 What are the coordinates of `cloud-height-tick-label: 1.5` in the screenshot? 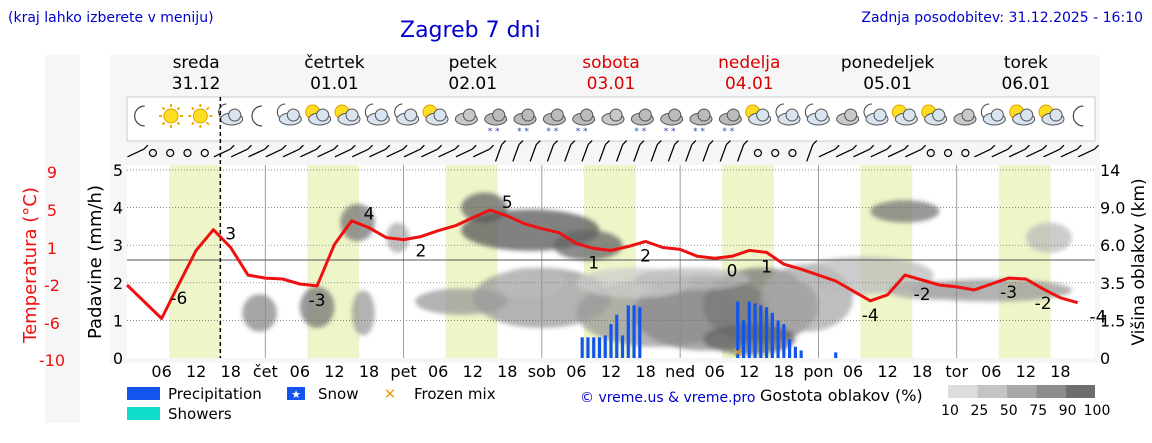 It's located at (1112, 320).